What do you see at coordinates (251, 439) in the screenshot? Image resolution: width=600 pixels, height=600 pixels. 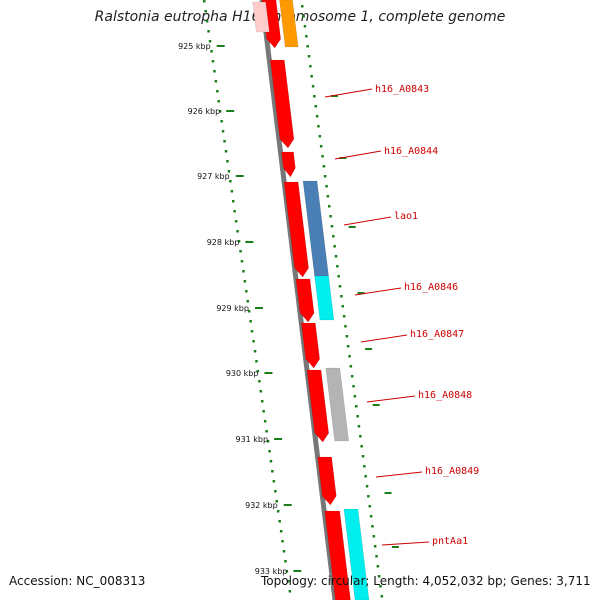 I see `kbp-label: 931 kbp` at bounding box center [251, 439].